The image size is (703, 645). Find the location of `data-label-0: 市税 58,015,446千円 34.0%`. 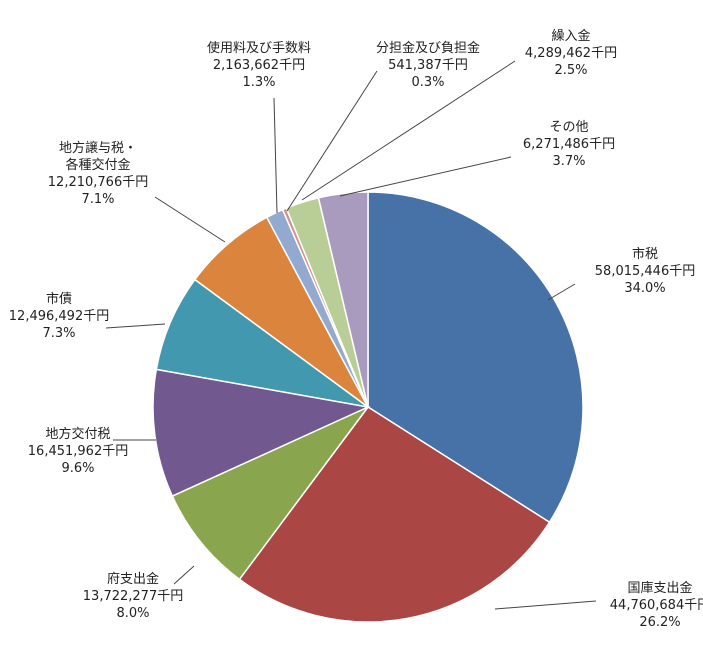

data-label-0: 市税 58,015,446千円 34.0% is located at coordinates (645, 271).